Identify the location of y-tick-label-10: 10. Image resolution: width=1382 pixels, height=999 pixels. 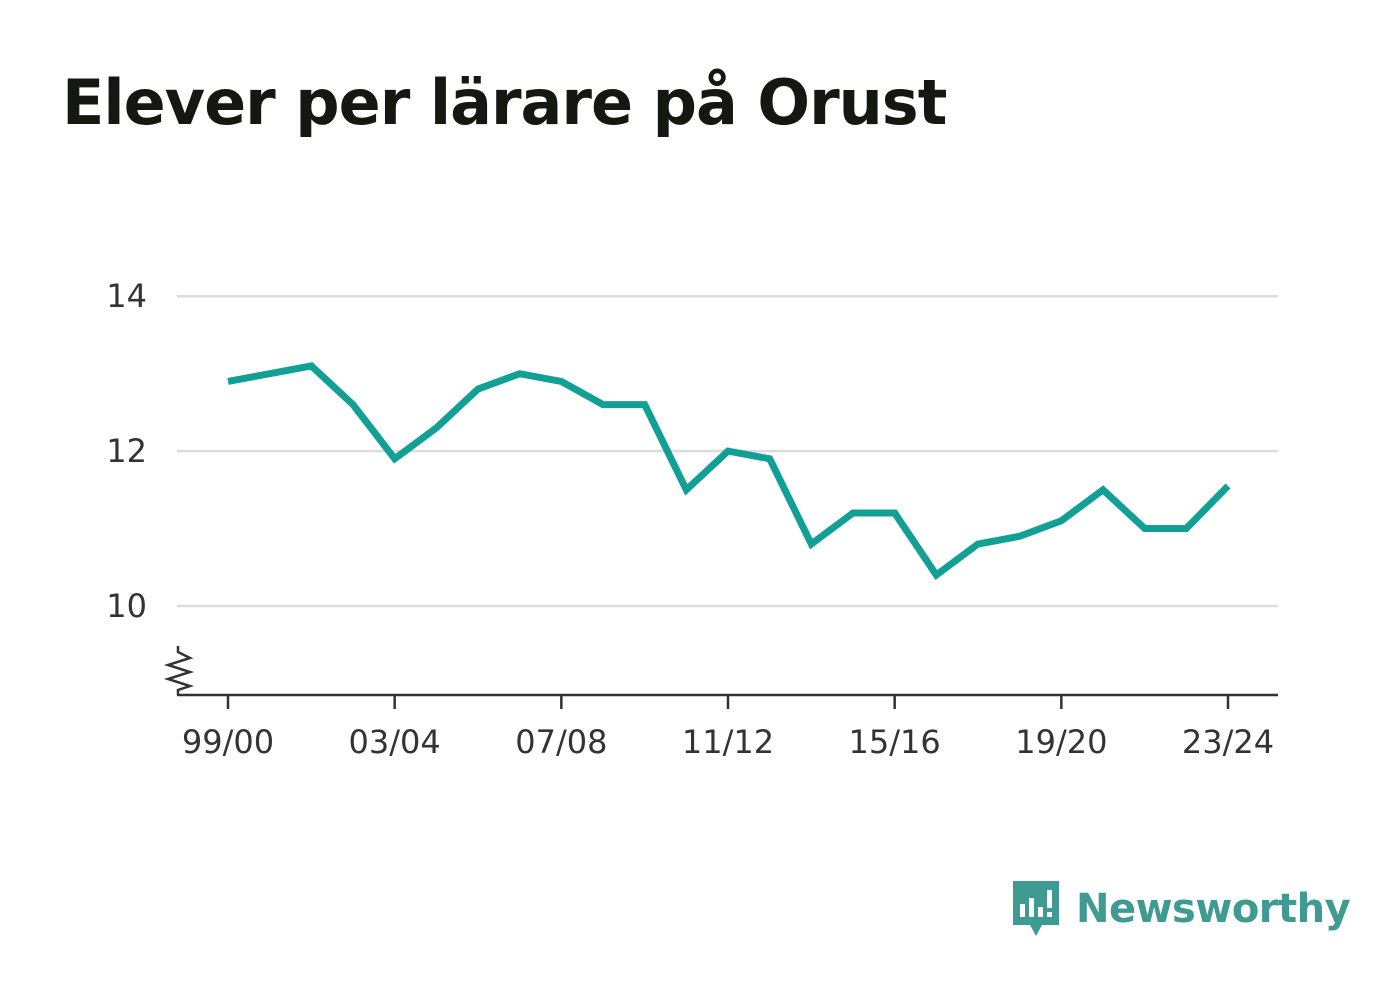
(126, 606).